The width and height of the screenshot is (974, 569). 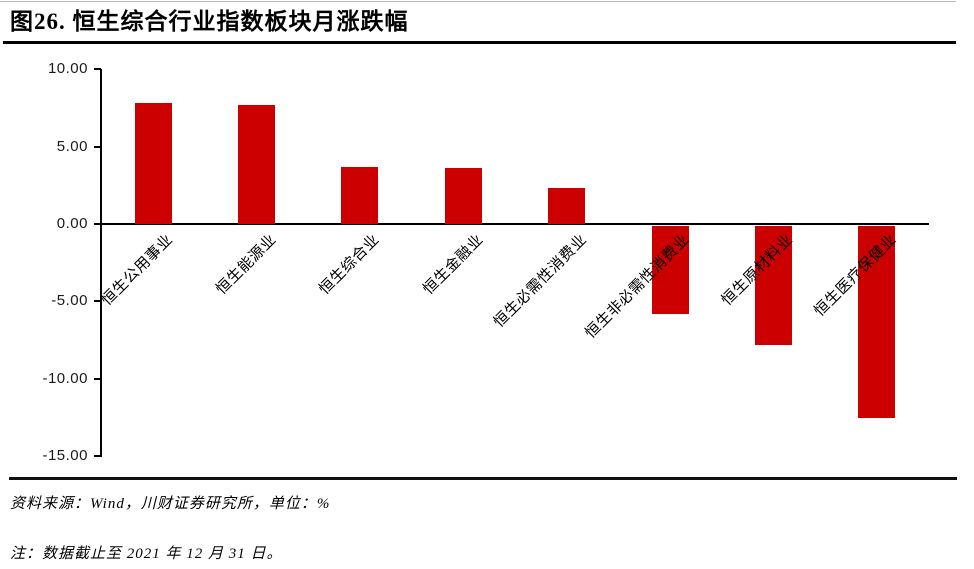 What do you see at coordinates (453, 264) in the screenshot?
I see `x-axis-label: 恒生金融业` at bounding box center [453, 264].